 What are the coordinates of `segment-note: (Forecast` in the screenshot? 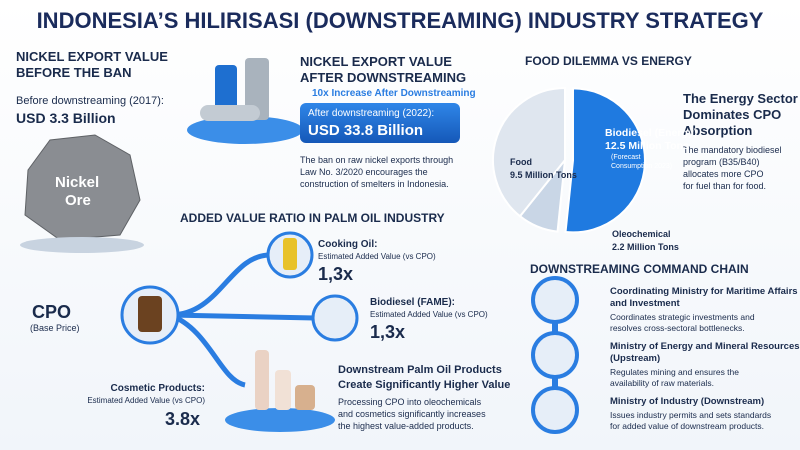 It's located at (626, 157).